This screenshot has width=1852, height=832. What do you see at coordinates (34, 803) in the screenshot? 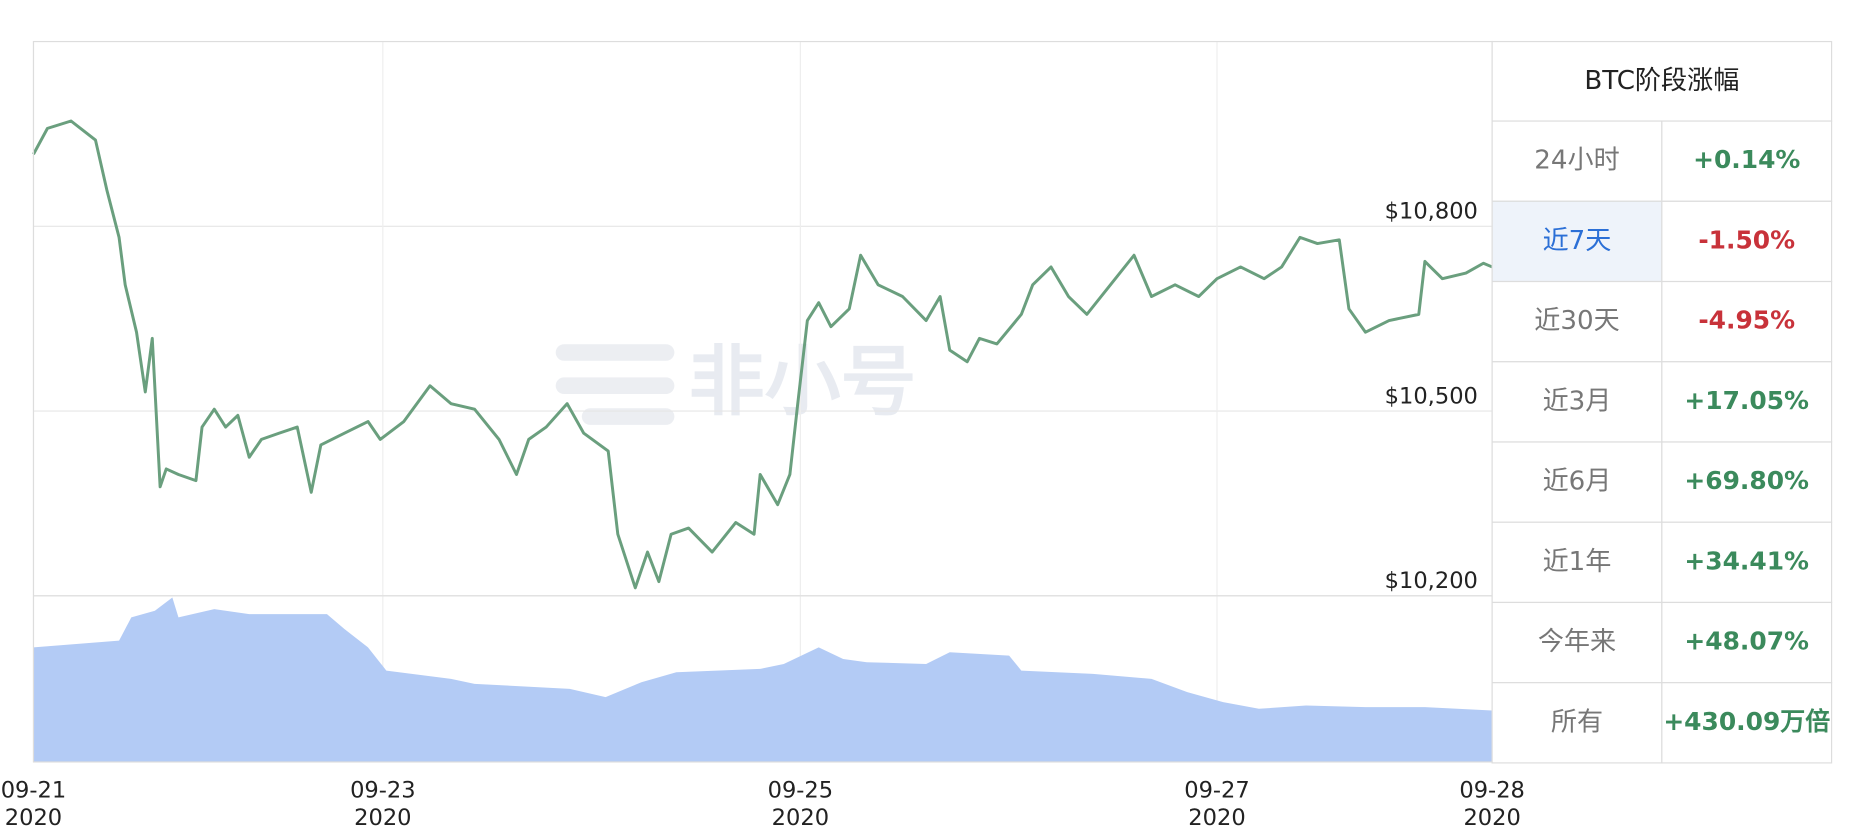
I see `x-tick-label: 09-21 2020` at bounding box center [34, 803].